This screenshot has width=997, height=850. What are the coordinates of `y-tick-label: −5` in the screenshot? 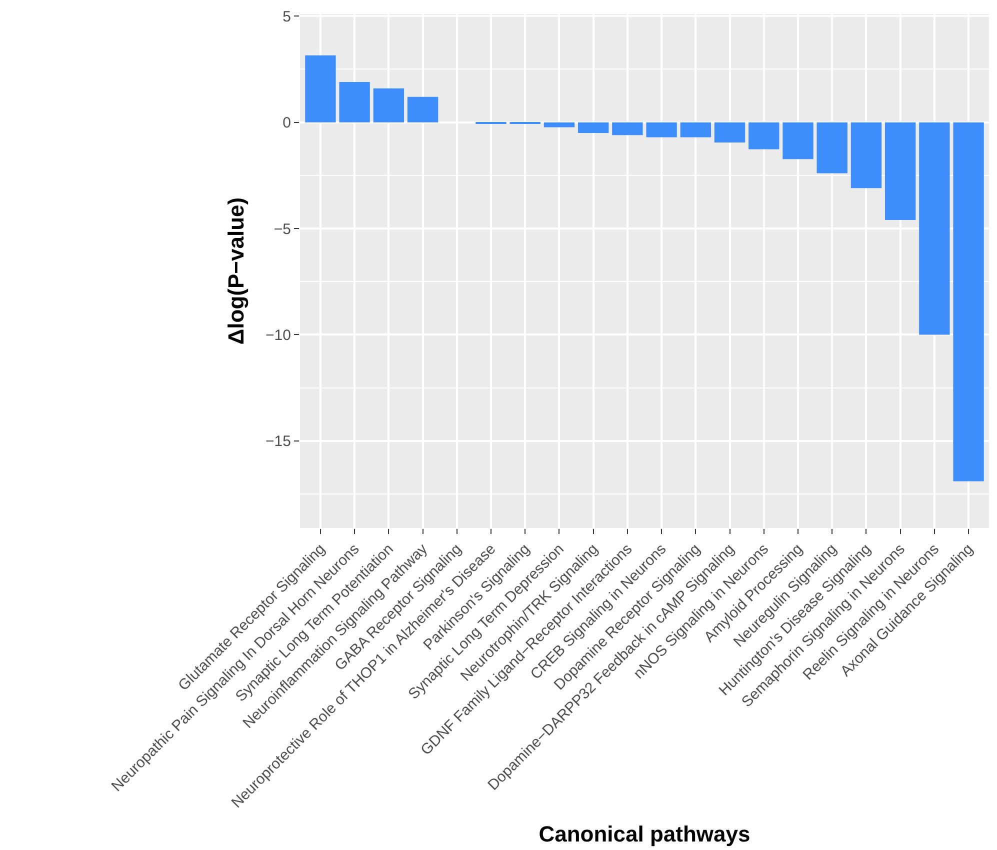 It's located at (282, 229).